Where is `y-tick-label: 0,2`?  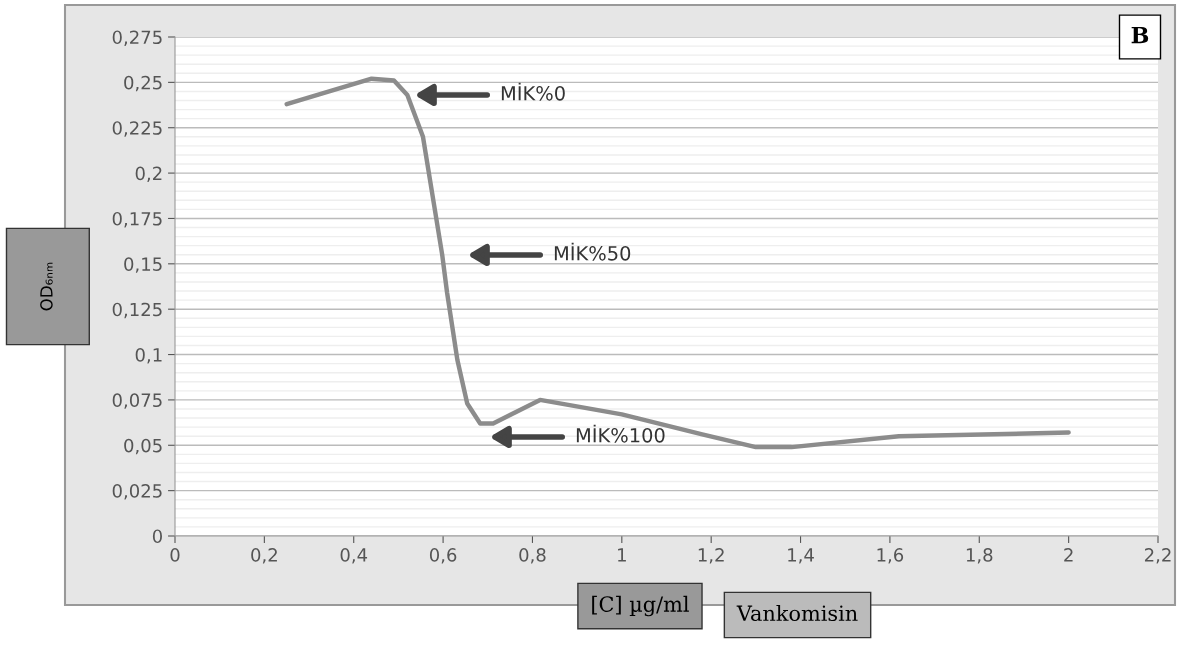 y-tick-label: 0,2 is located at coordinates (148, 174).